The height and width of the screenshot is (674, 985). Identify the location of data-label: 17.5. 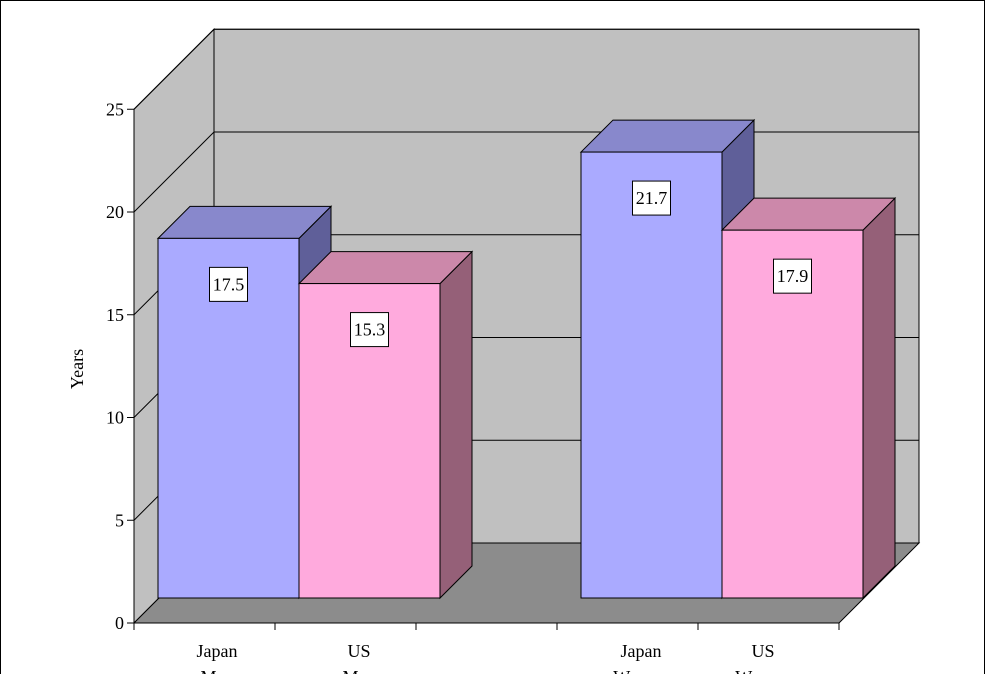
(229, 284).